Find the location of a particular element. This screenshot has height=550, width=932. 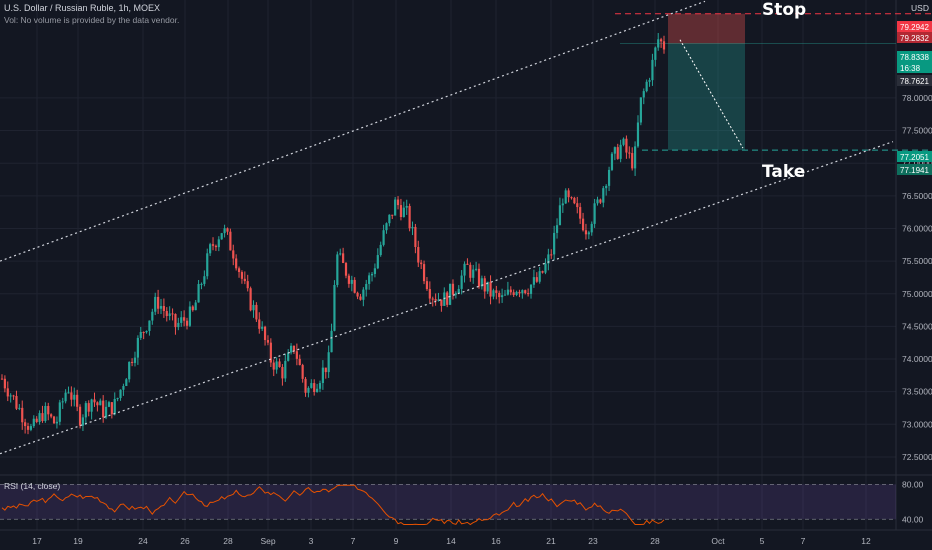

currency-label: USD is located at coordinates (920, 8).